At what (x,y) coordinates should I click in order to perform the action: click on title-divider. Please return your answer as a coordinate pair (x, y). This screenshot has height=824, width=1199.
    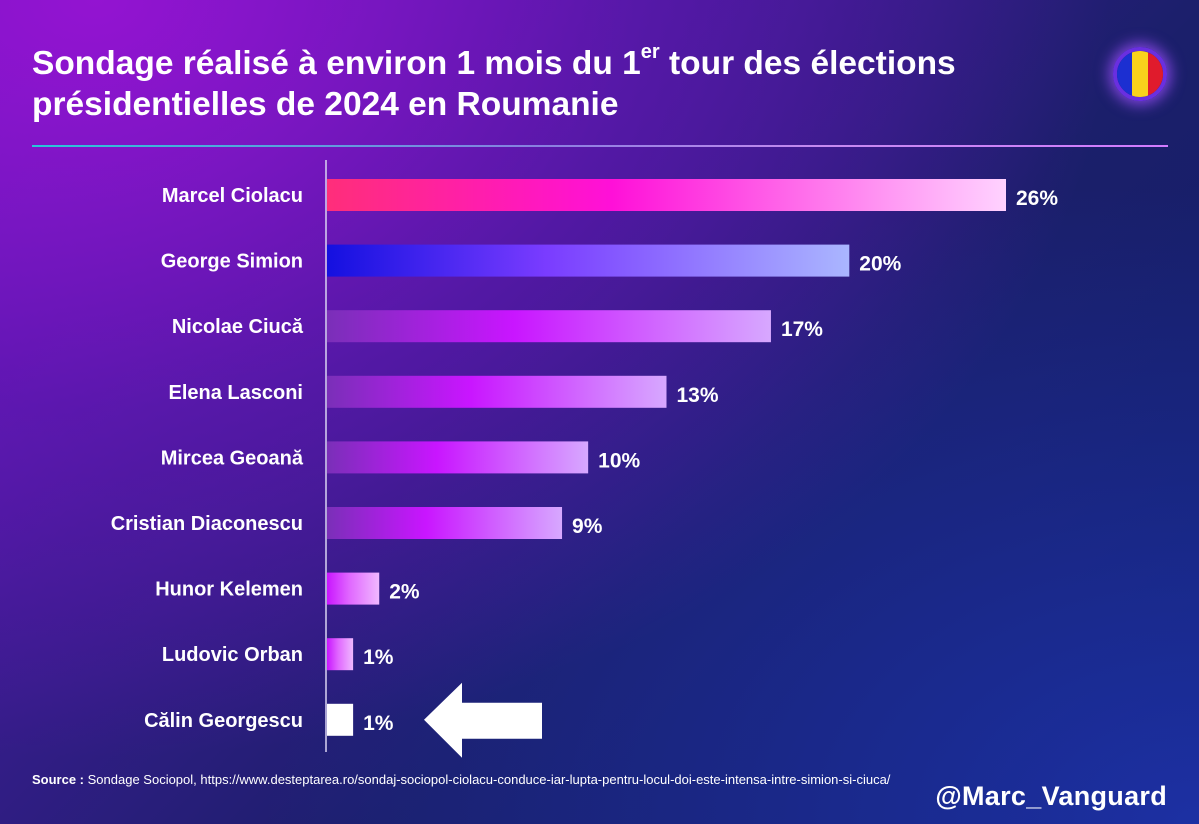
    Looking at the image, I should click on (600, 146).